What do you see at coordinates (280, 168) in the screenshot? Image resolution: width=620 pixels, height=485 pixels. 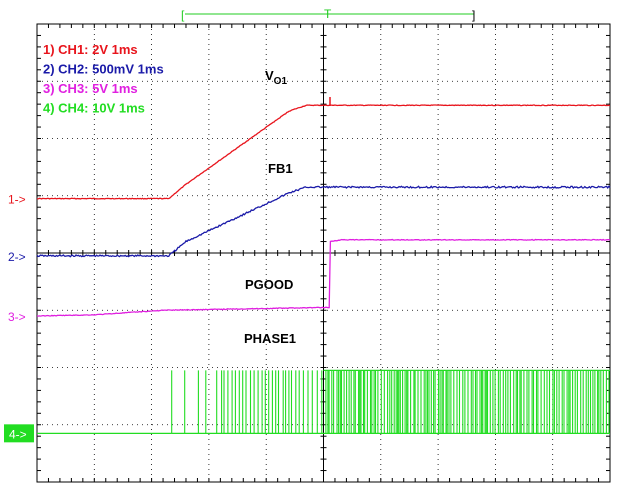 I see `fb1-label: FB1` at bounding box center [280, 168].